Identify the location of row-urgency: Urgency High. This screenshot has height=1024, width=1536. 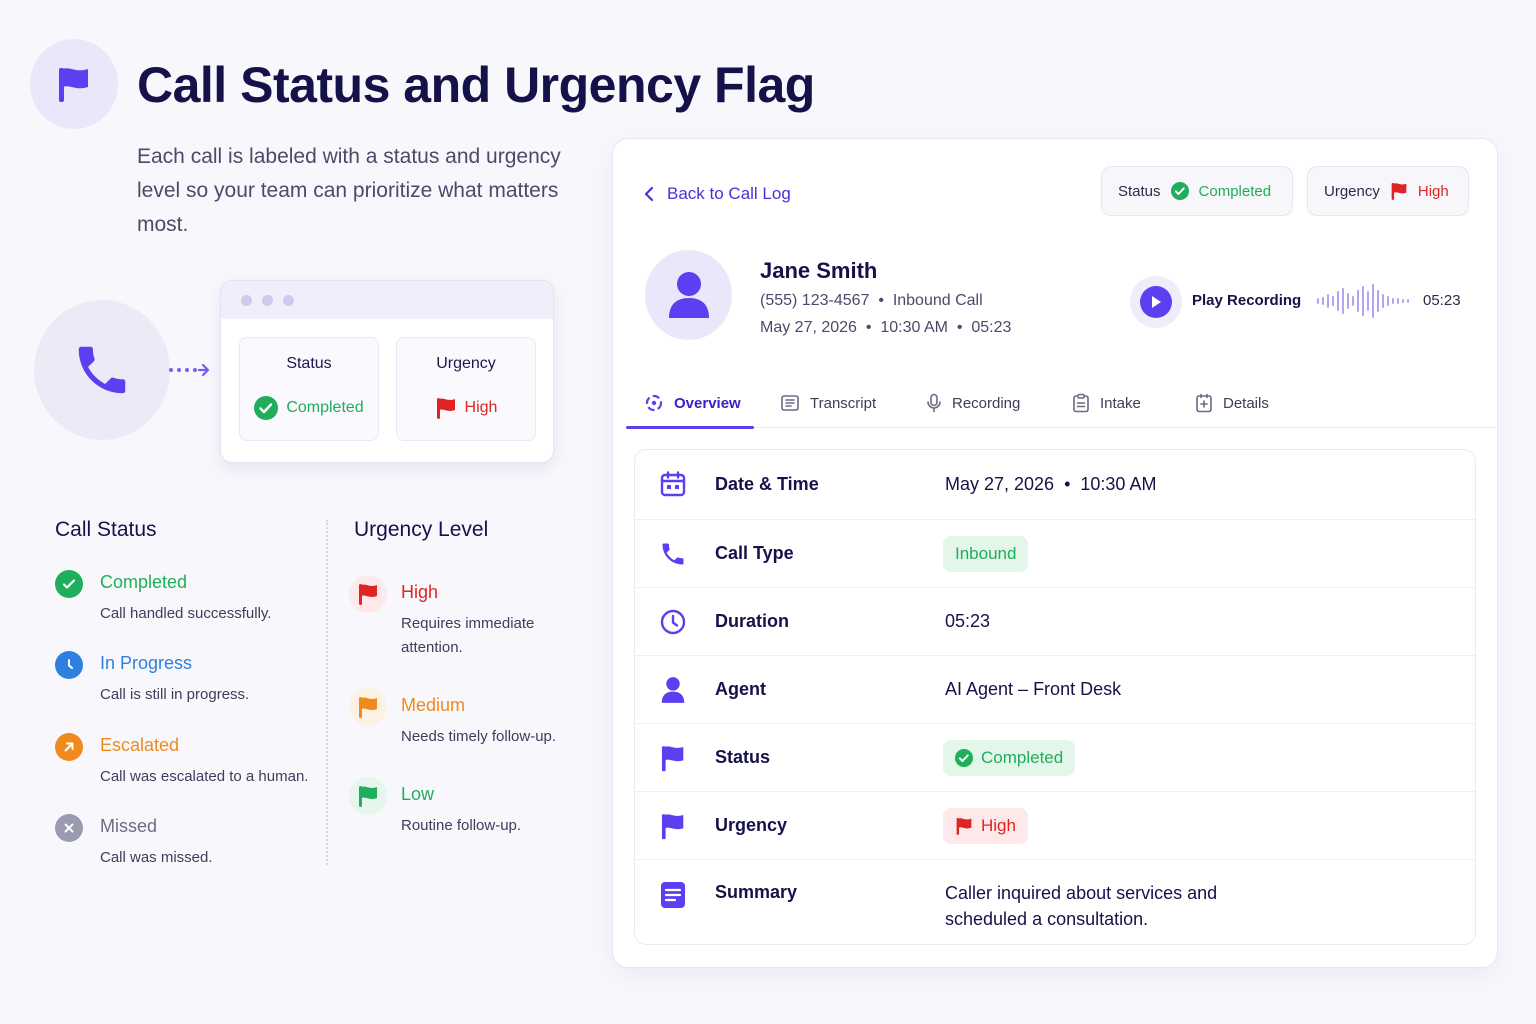
(1055, 826).